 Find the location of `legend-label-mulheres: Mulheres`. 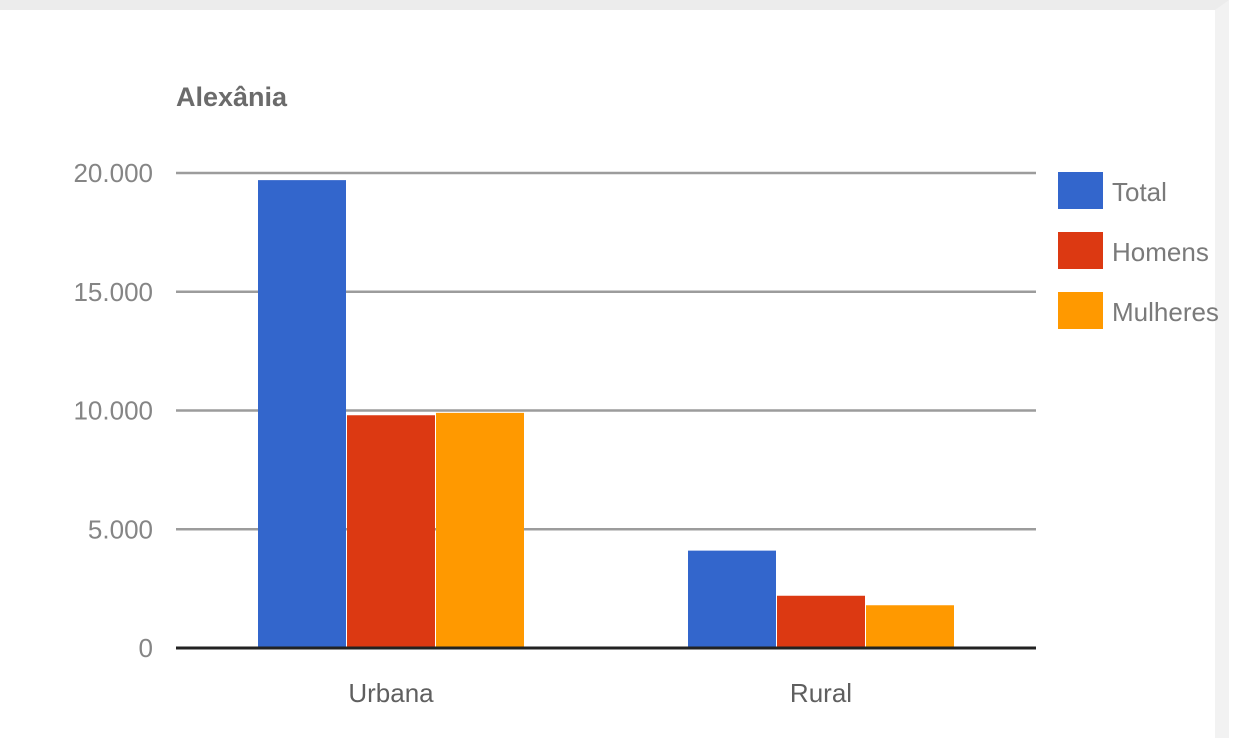

legend-label-mulheres: Mulheres is located at coordinates (1165, 312).